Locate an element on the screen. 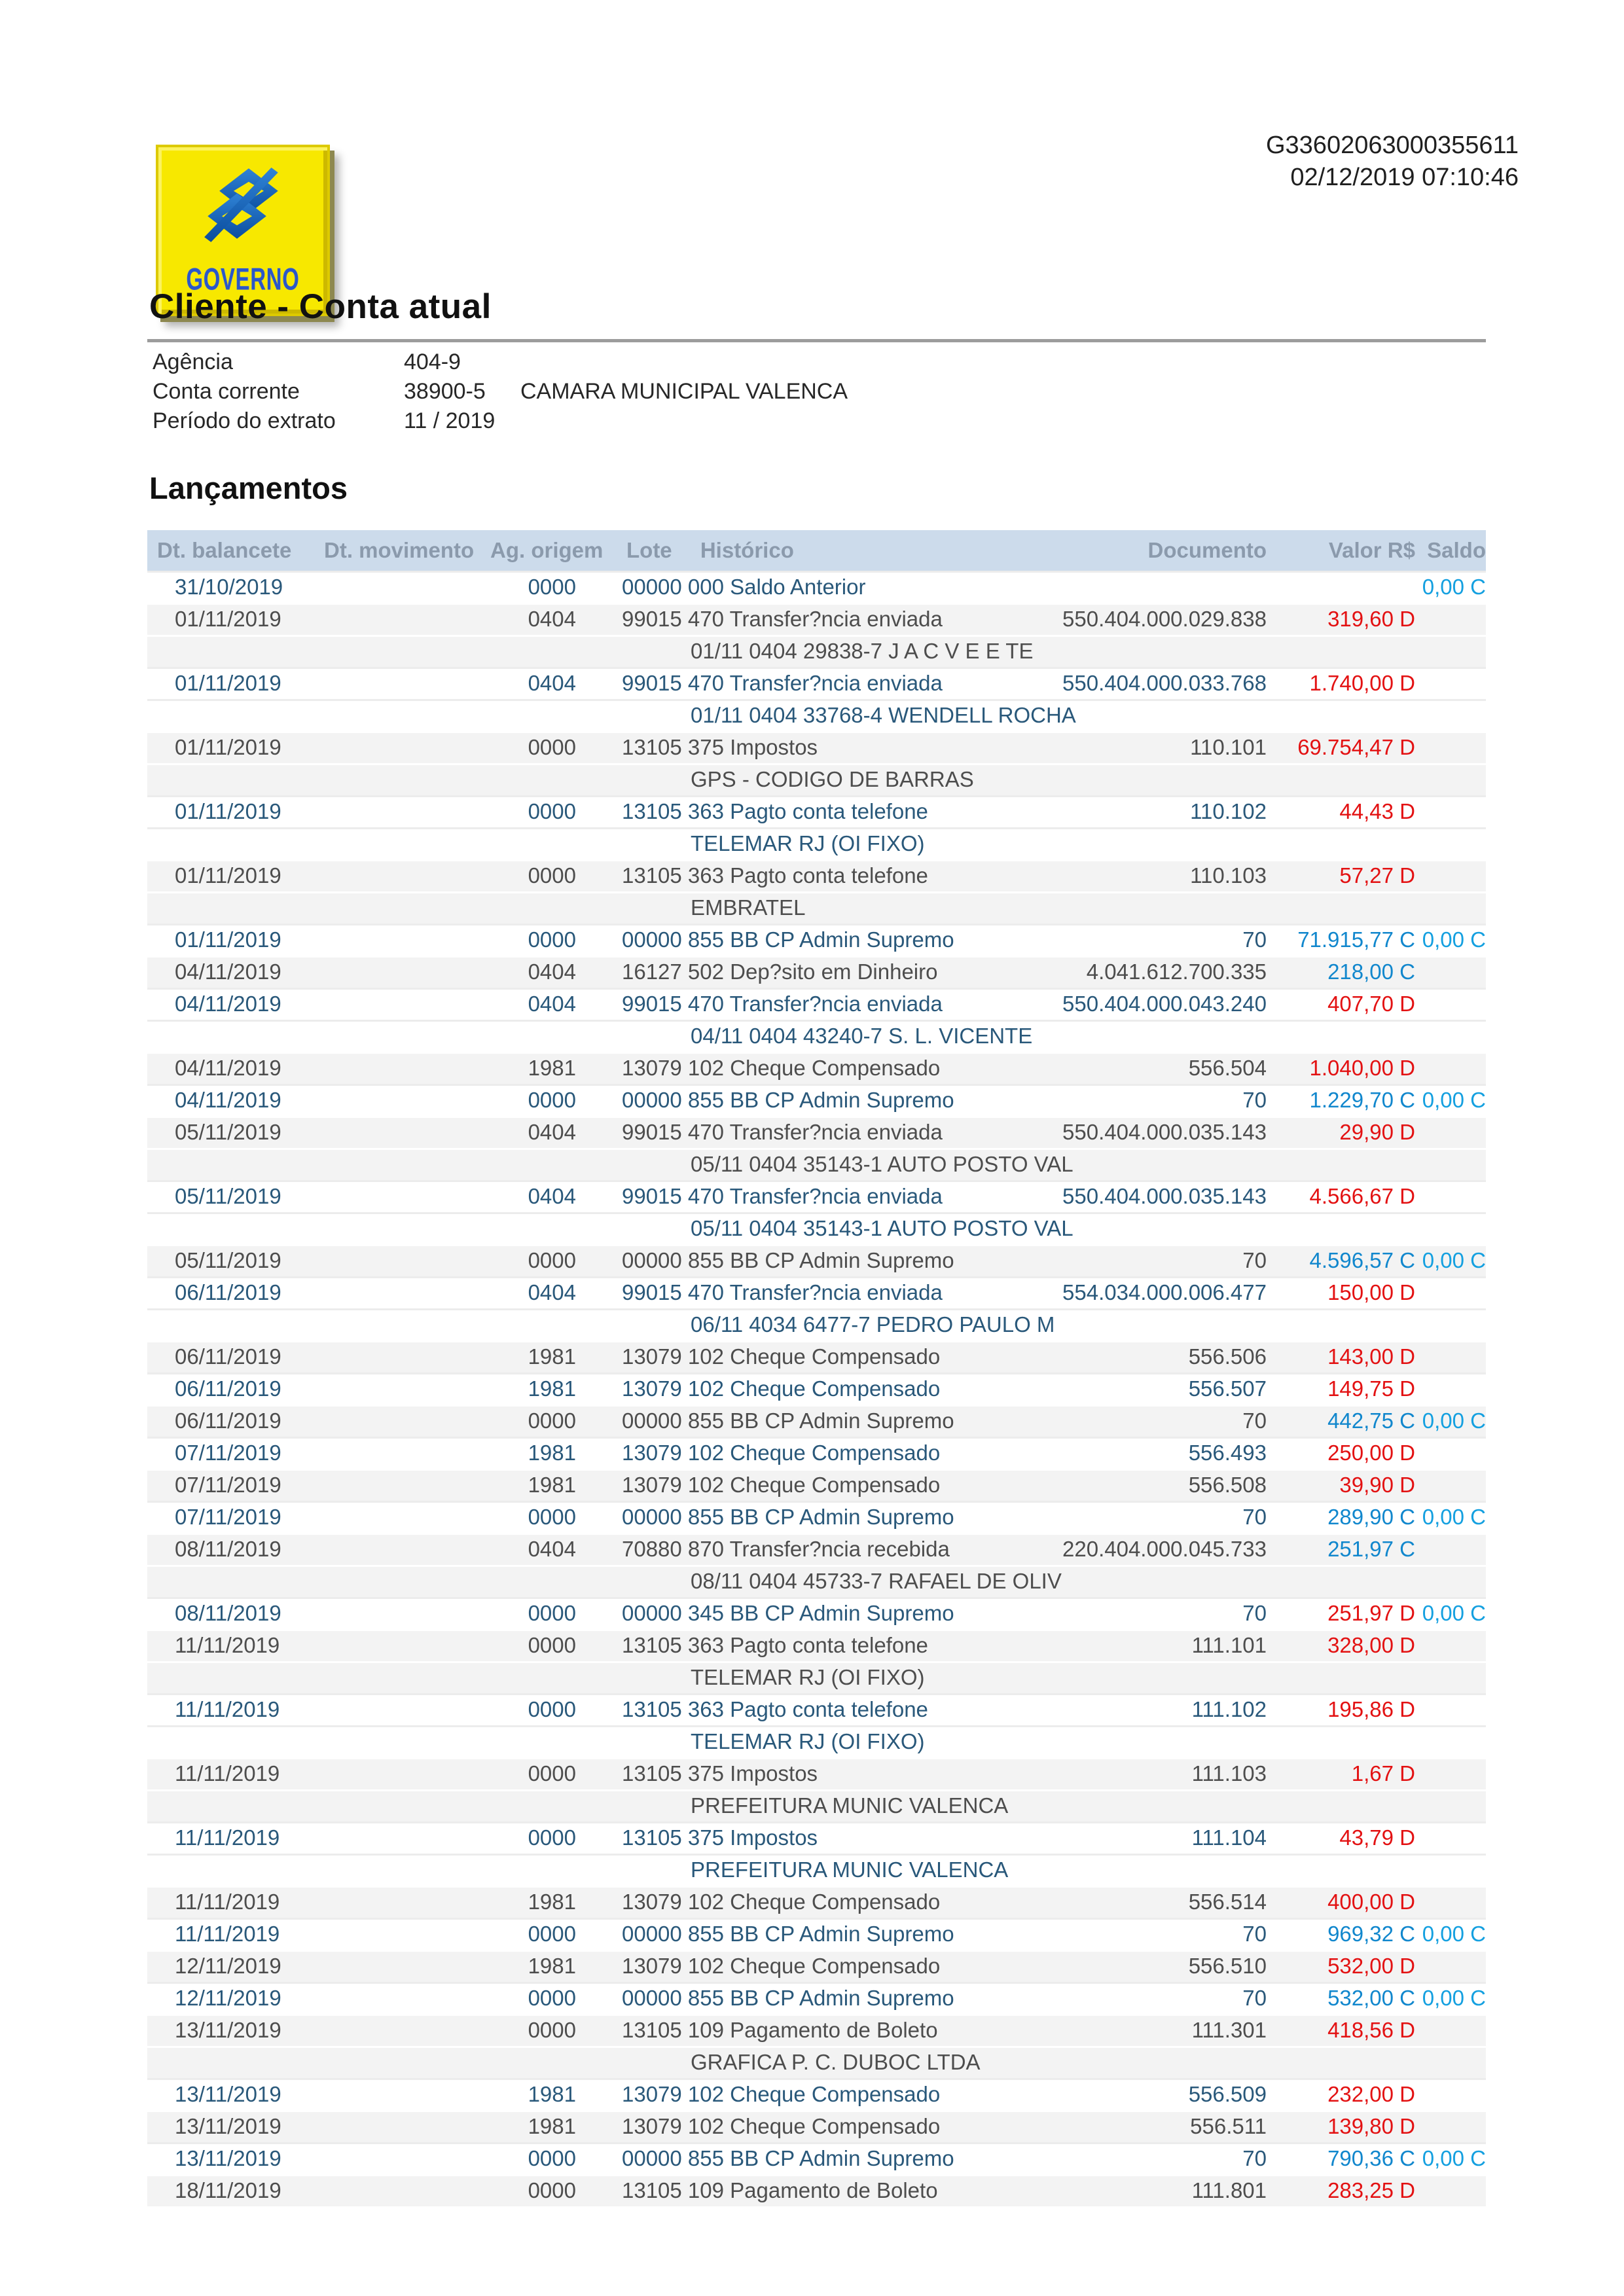  row-valor: 400,00 D is located at coordinates (1371, 1902).